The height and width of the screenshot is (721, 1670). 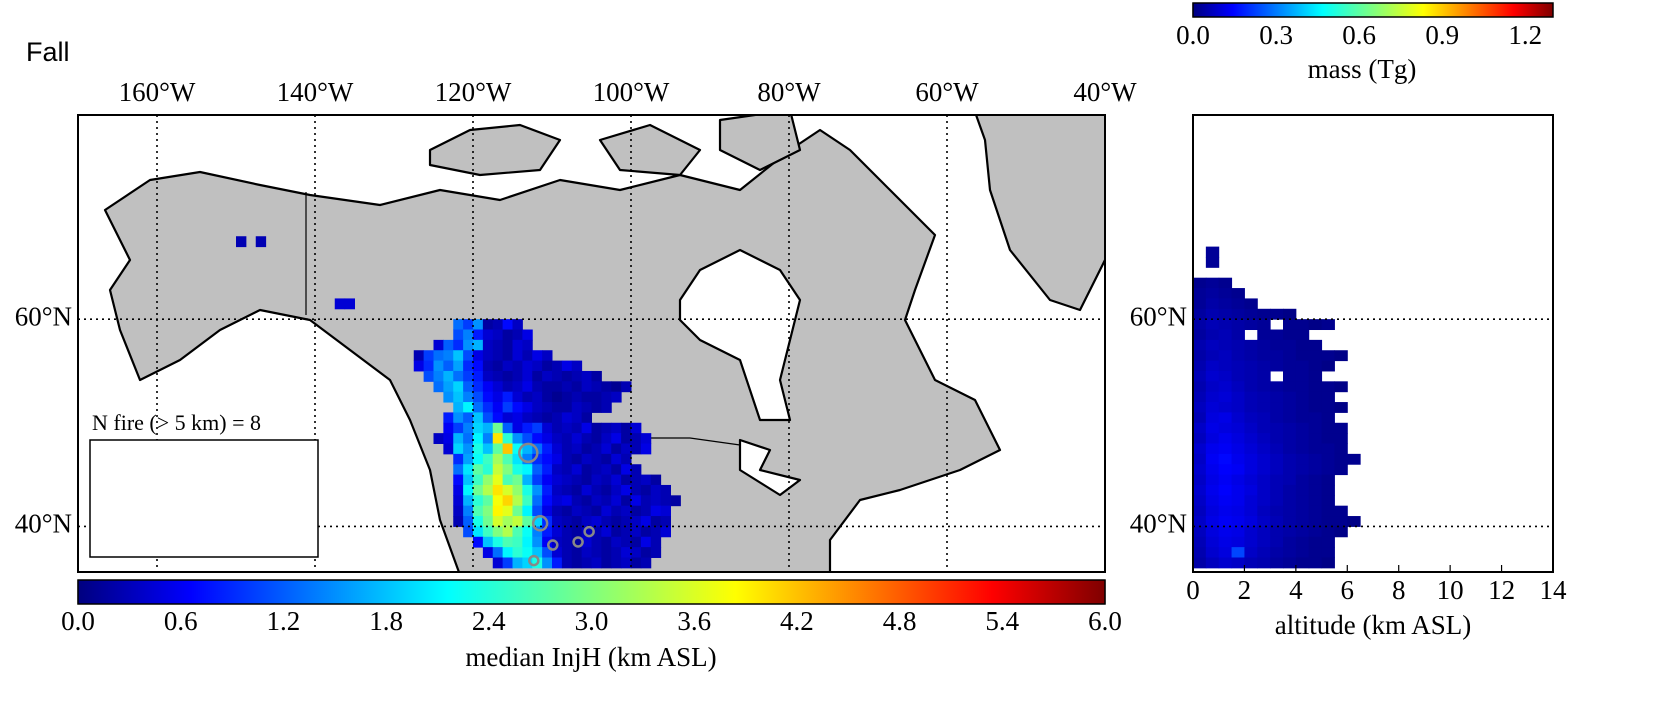 I want to click on colorbar-tick-label: 0.0, so click(x=78, y=621).